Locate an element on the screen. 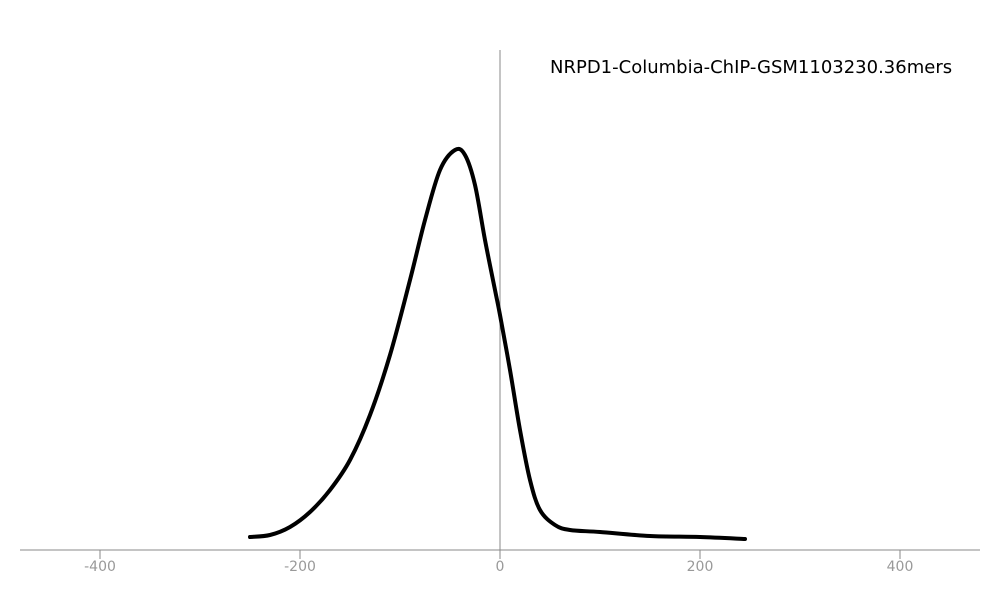  x-tick-label: 400 is located at coordinates (900, 567).